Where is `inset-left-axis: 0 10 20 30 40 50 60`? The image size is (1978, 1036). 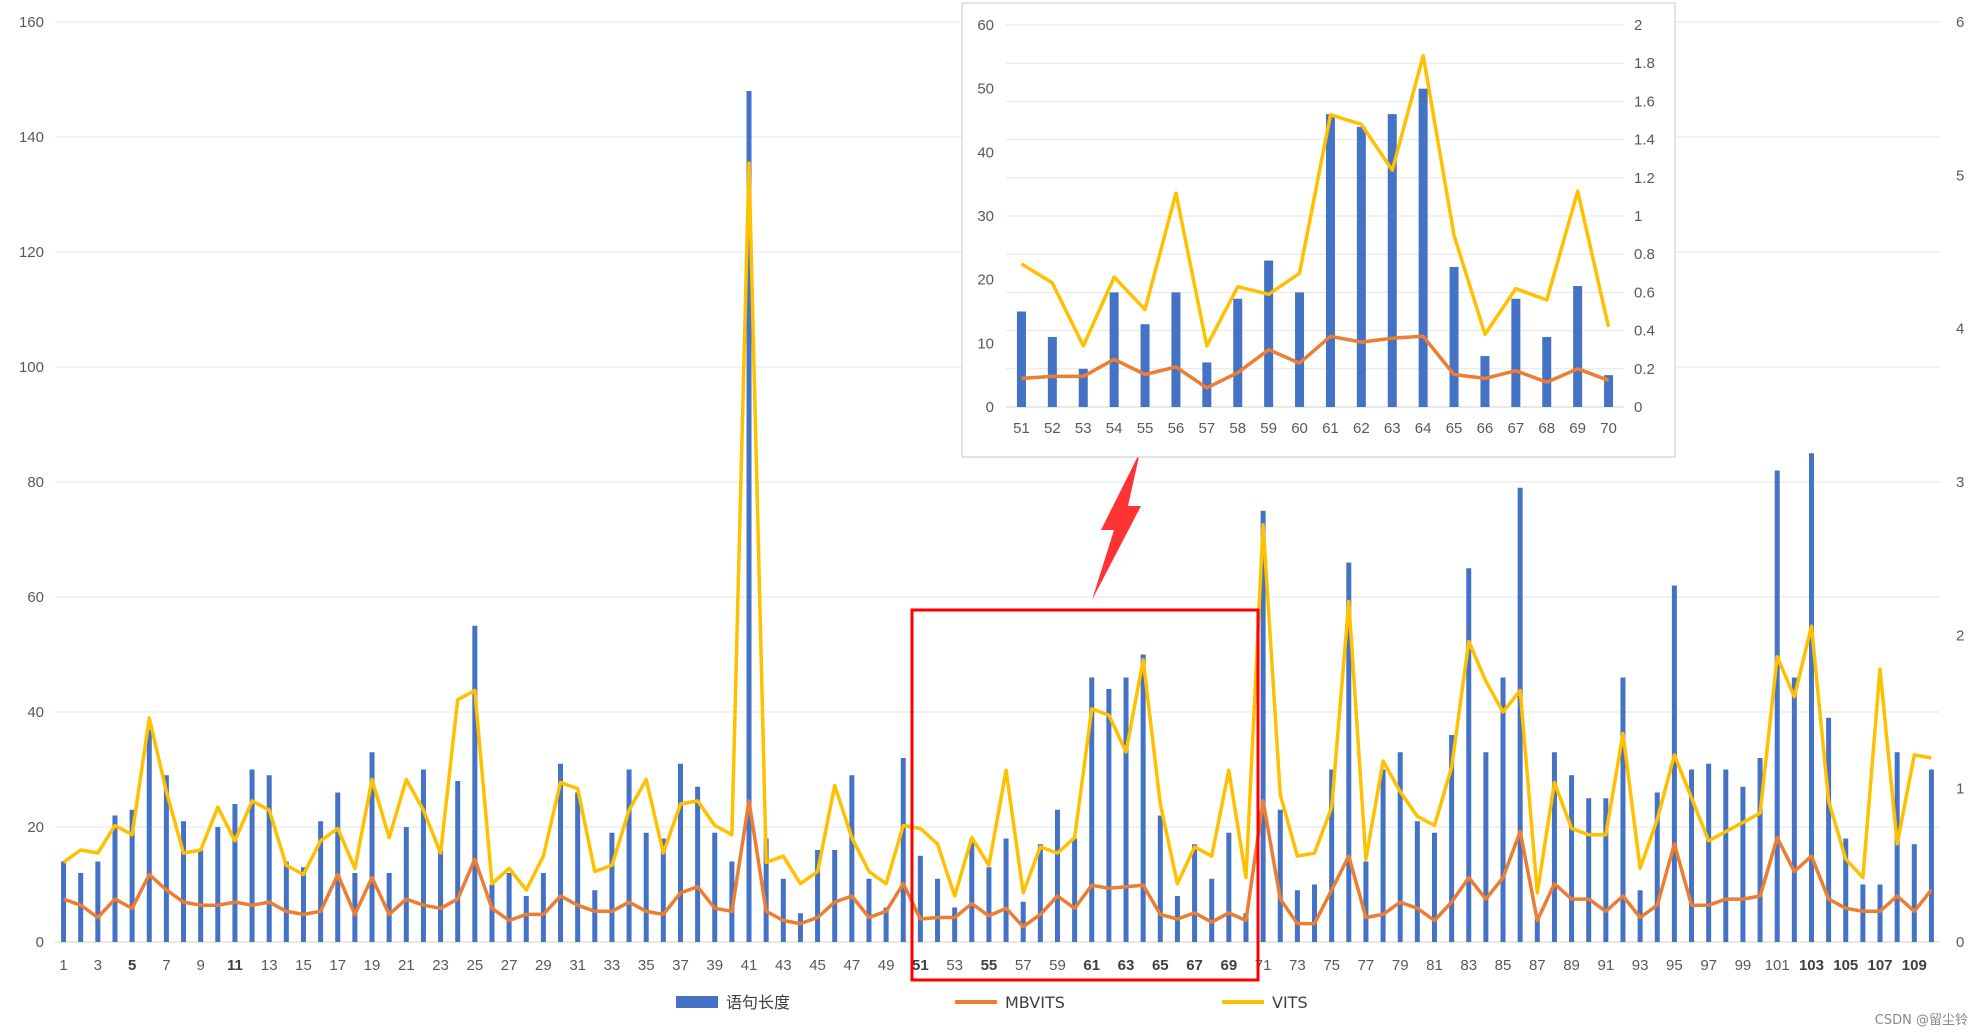
inset-left-axis: 0 10 20 30 40 50 60 is located at coordinates (985, 216).